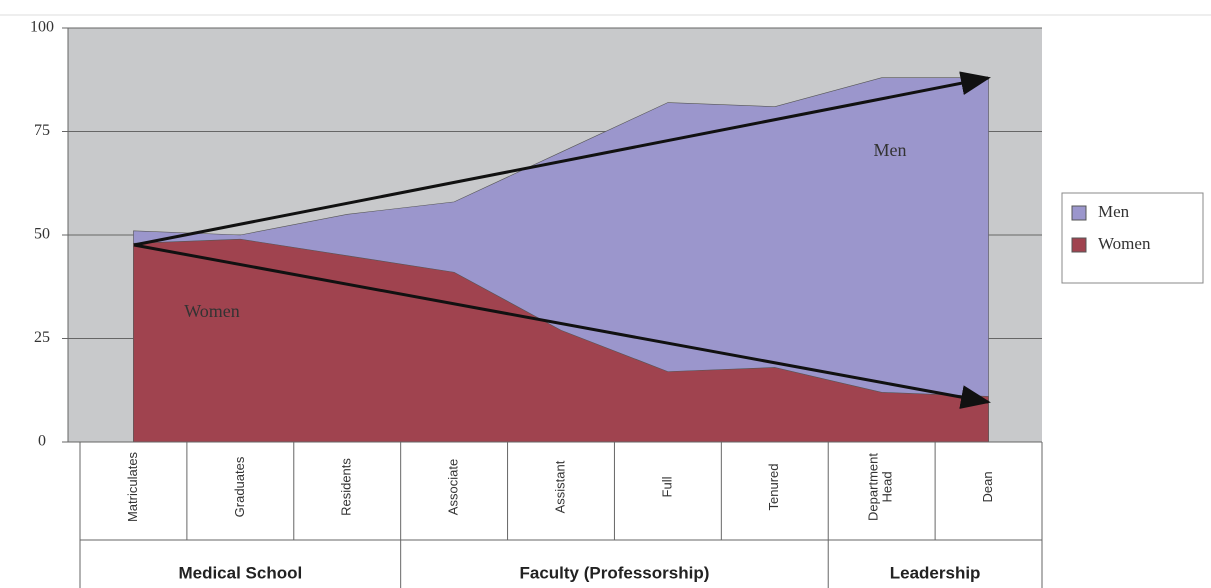 The image size is (1211, 588). I want to click on x-tick-label: Associate, so click(453, 487).